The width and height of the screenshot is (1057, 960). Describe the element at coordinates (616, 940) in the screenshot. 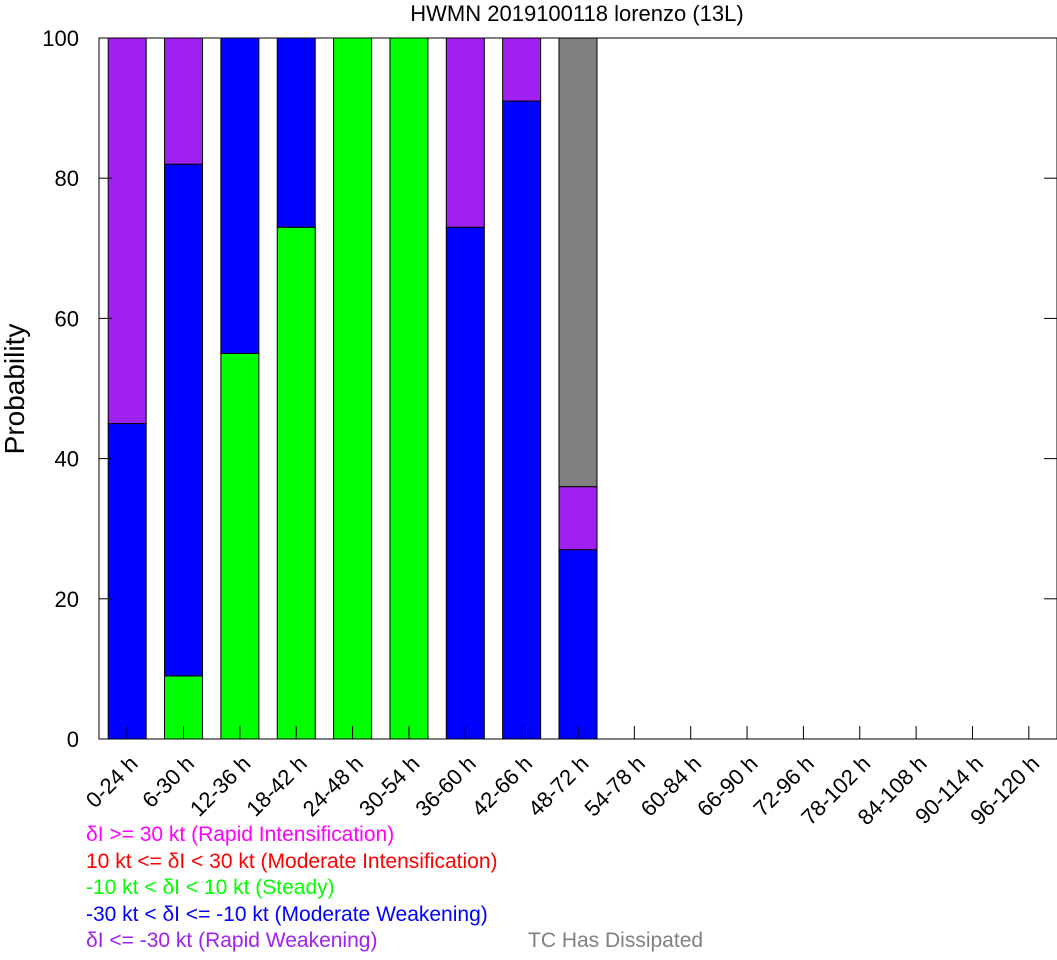

I see `legend-tc-dissipated: TC Has Dissipated` at that location.